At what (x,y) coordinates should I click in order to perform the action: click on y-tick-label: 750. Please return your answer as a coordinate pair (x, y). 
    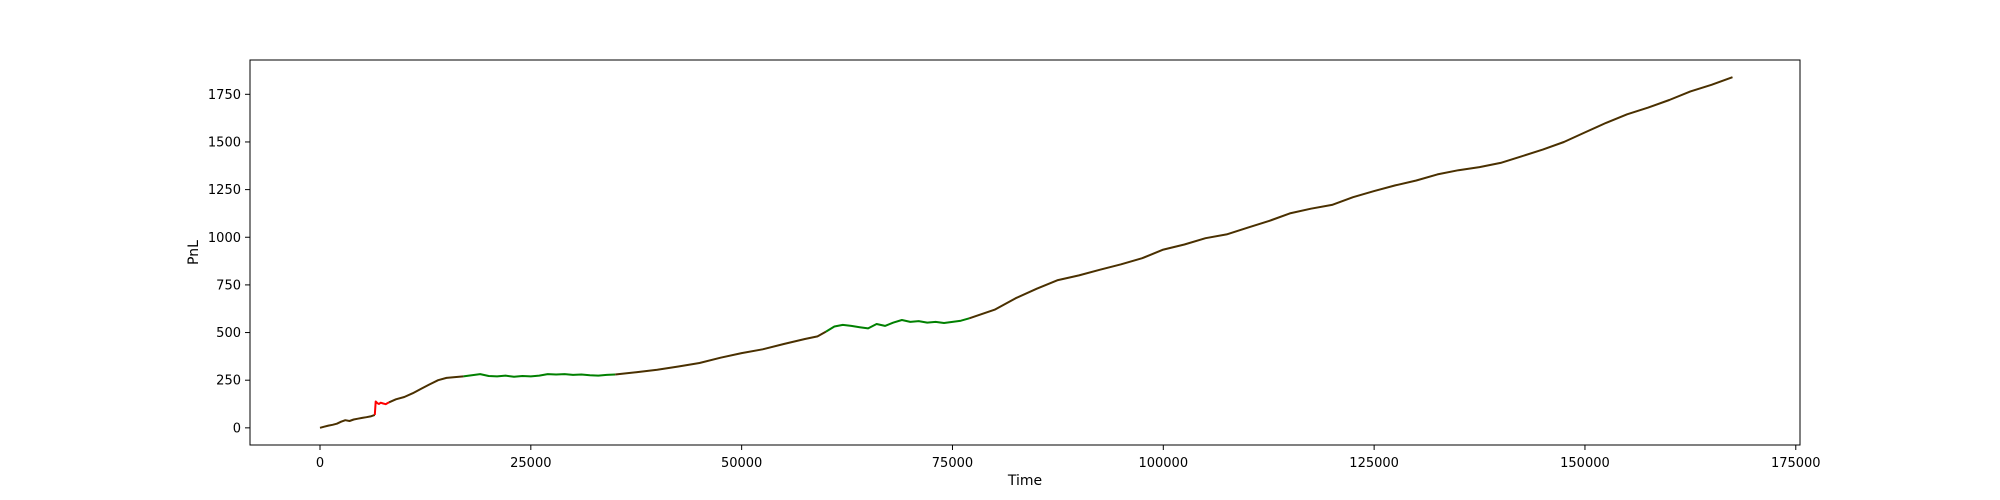
    Looking at the image, I should click on (228, 285).